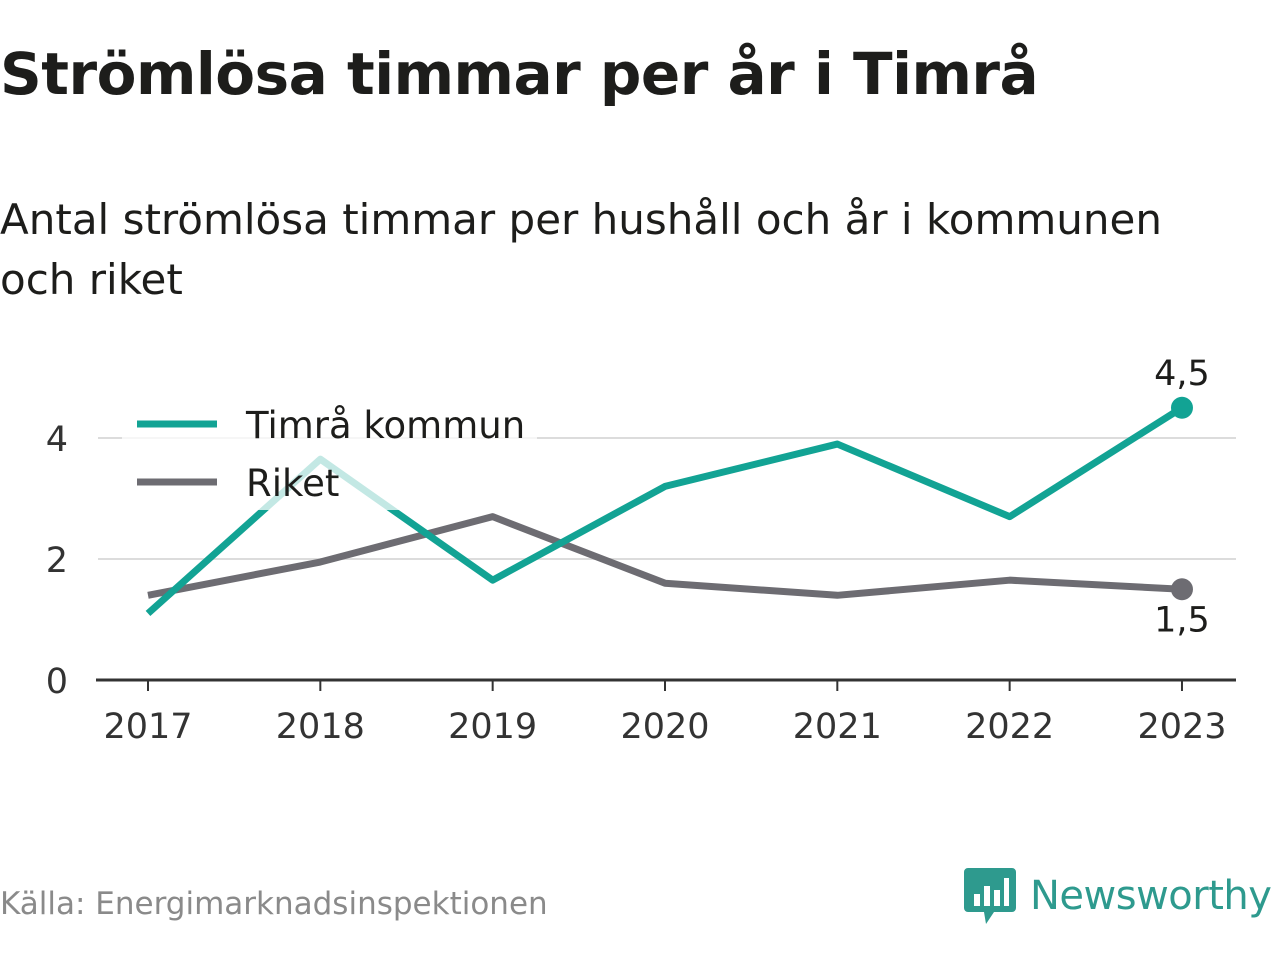  What do you see at coordinates (837, 727) in the screenshot?
I see `x-tick-label: 2021` at bounding box center [837, 727].